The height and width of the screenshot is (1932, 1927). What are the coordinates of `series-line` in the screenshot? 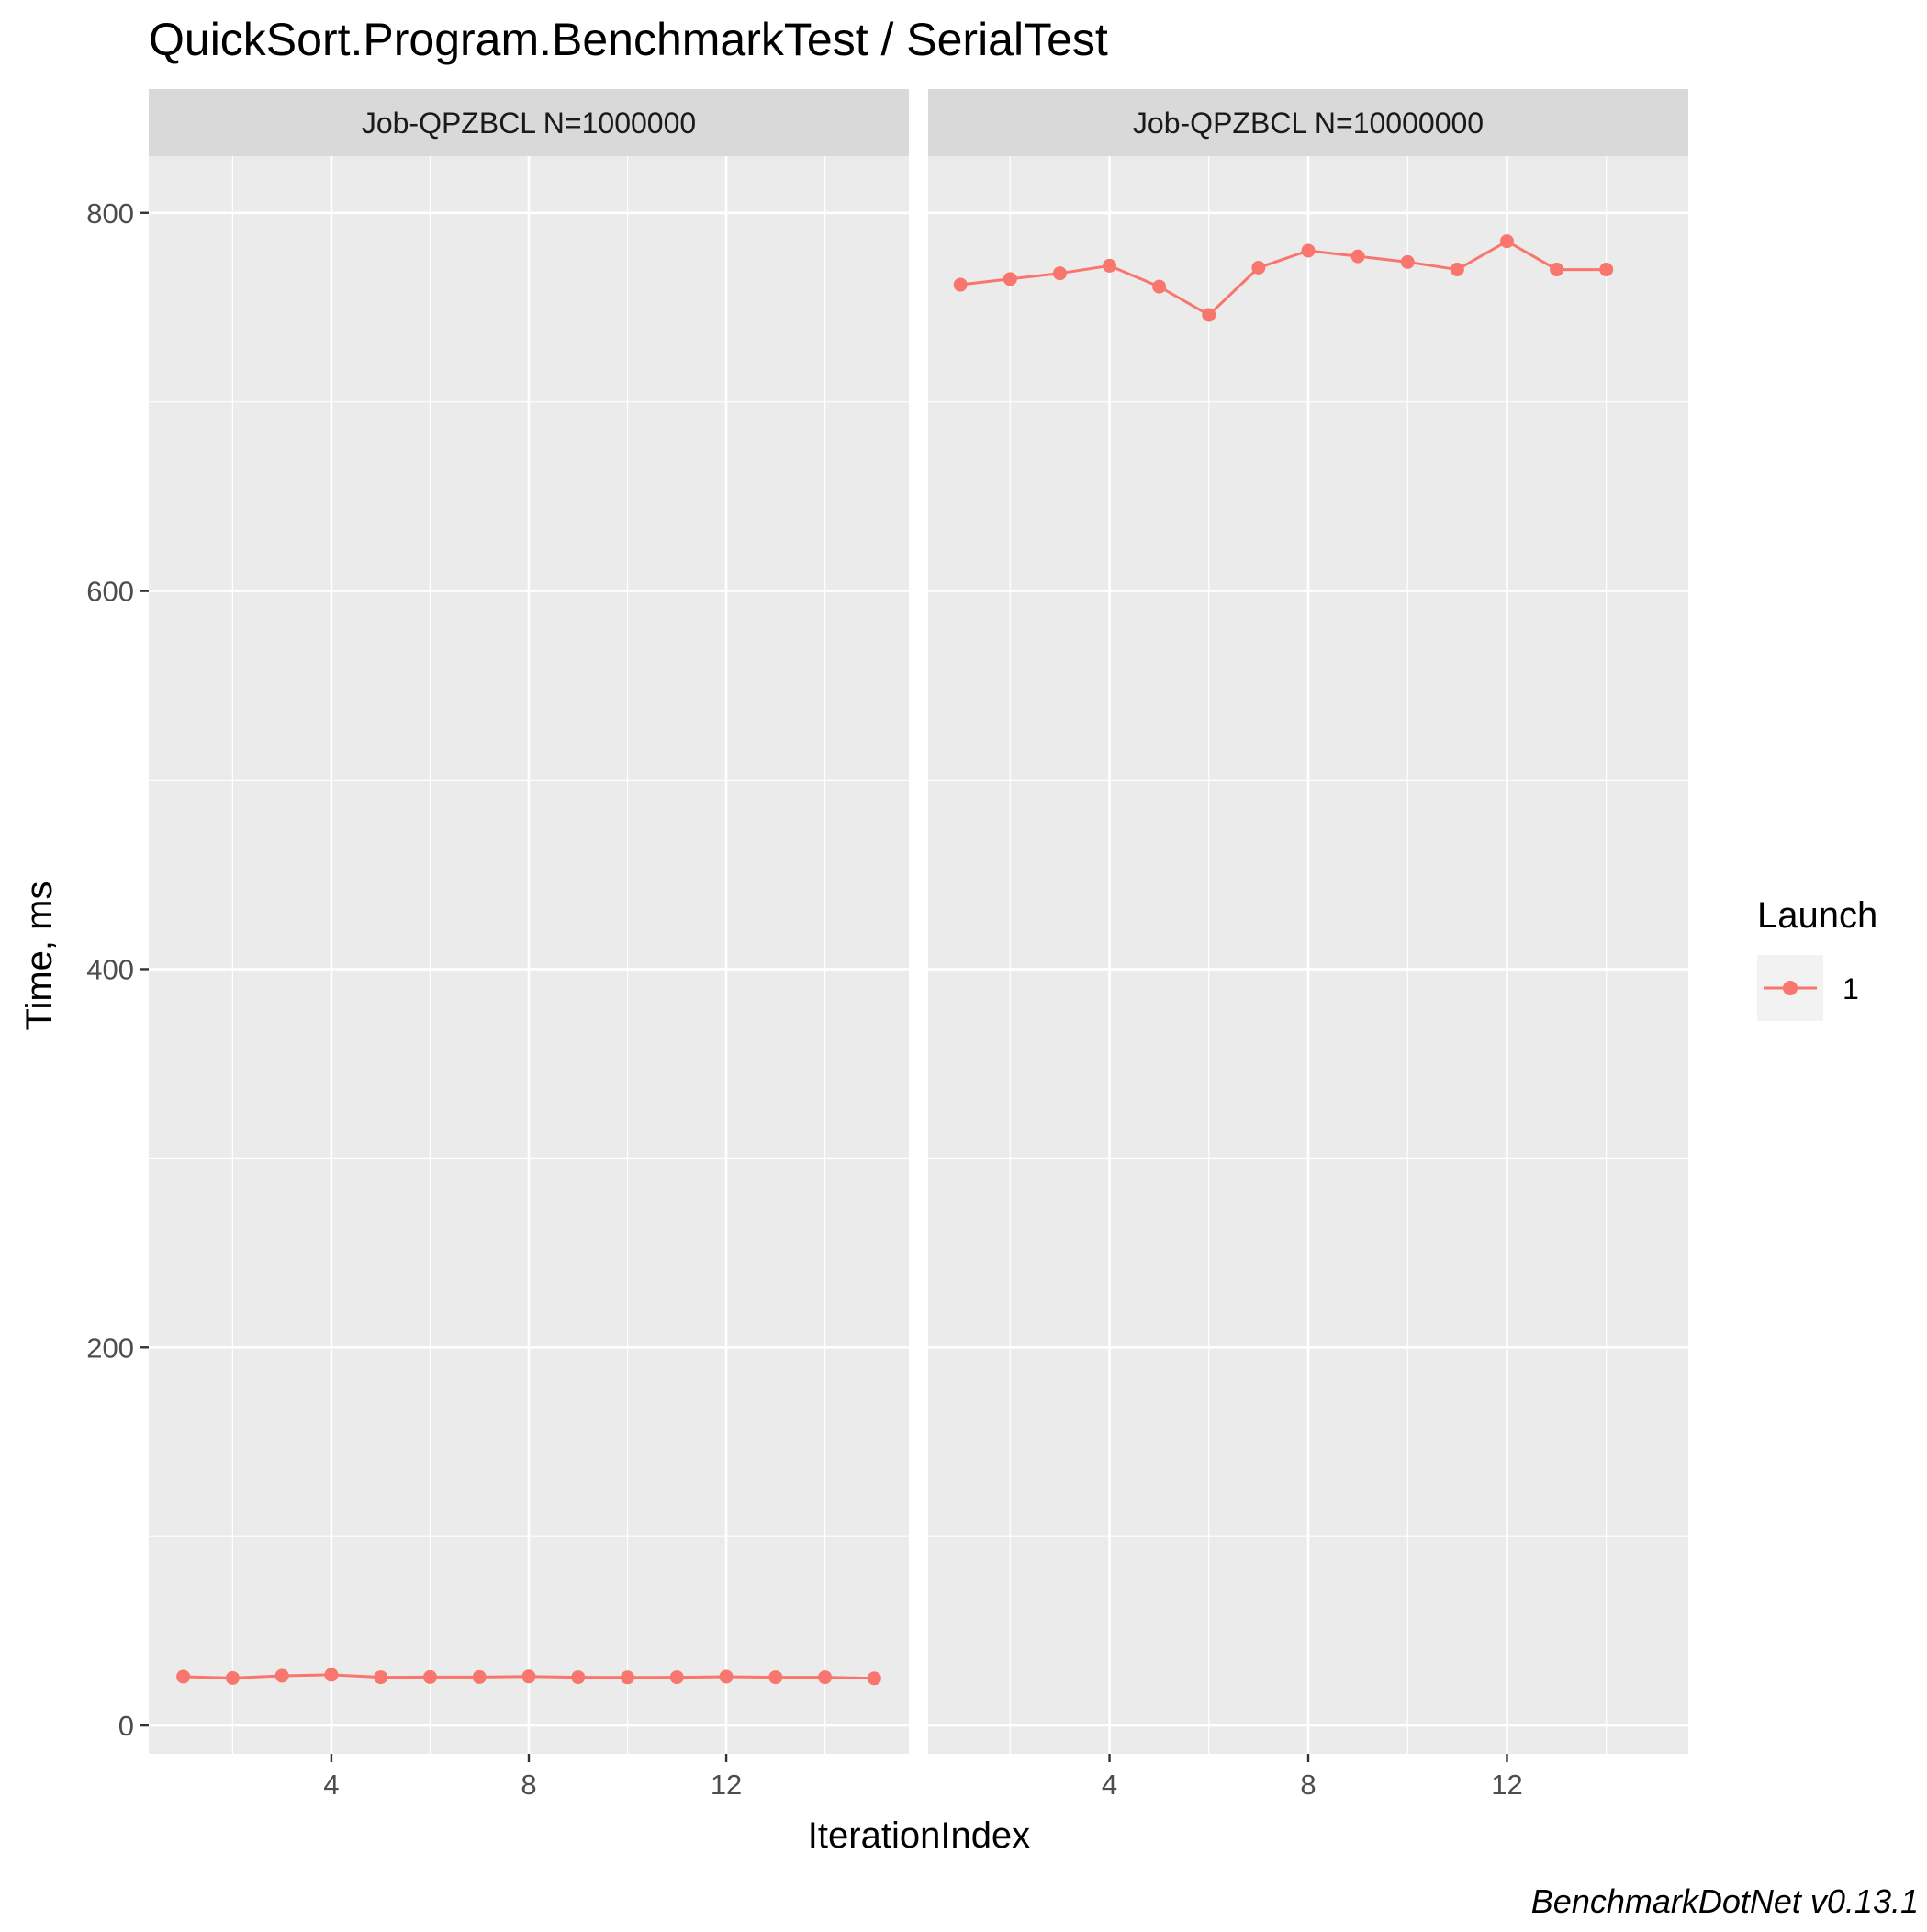 It's located at (1284, 278).